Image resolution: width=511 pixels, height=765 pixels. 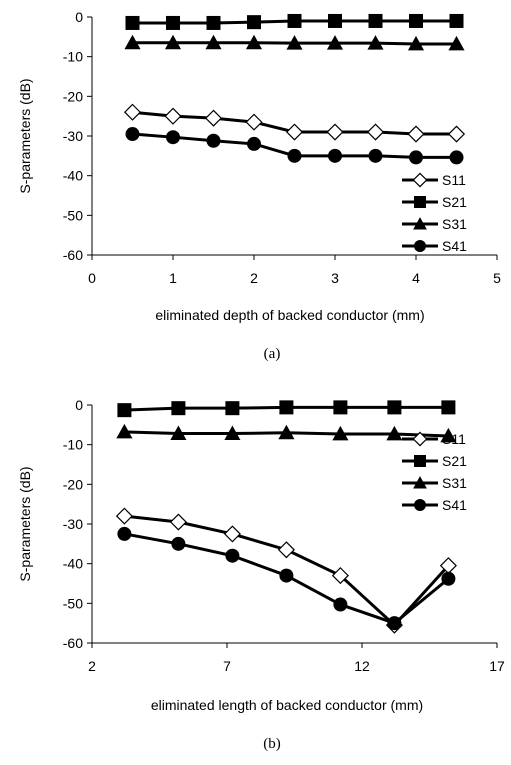 What do you see at coordinates (272, 744) in the screenshot?
I see `chart-caption: (b)` at bounding box center [272, 744].